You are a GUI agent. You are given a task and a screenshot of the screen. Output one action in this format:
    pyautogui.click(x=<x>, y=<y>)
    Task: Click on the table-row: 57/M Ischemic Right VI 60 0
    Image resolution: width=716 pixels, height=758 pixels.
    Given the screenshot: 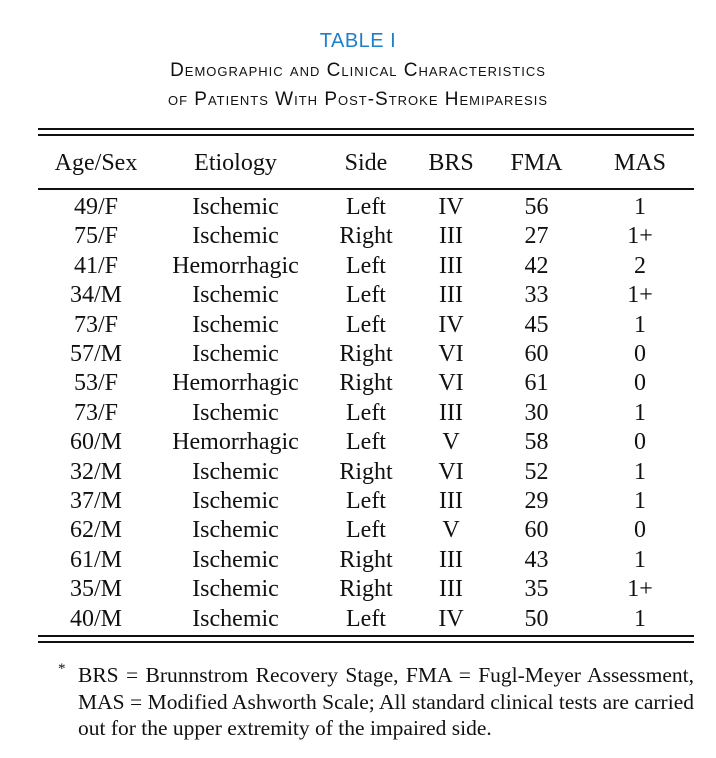 What is the action you would take?
    pyautogui.click(x=366, y=354)
    